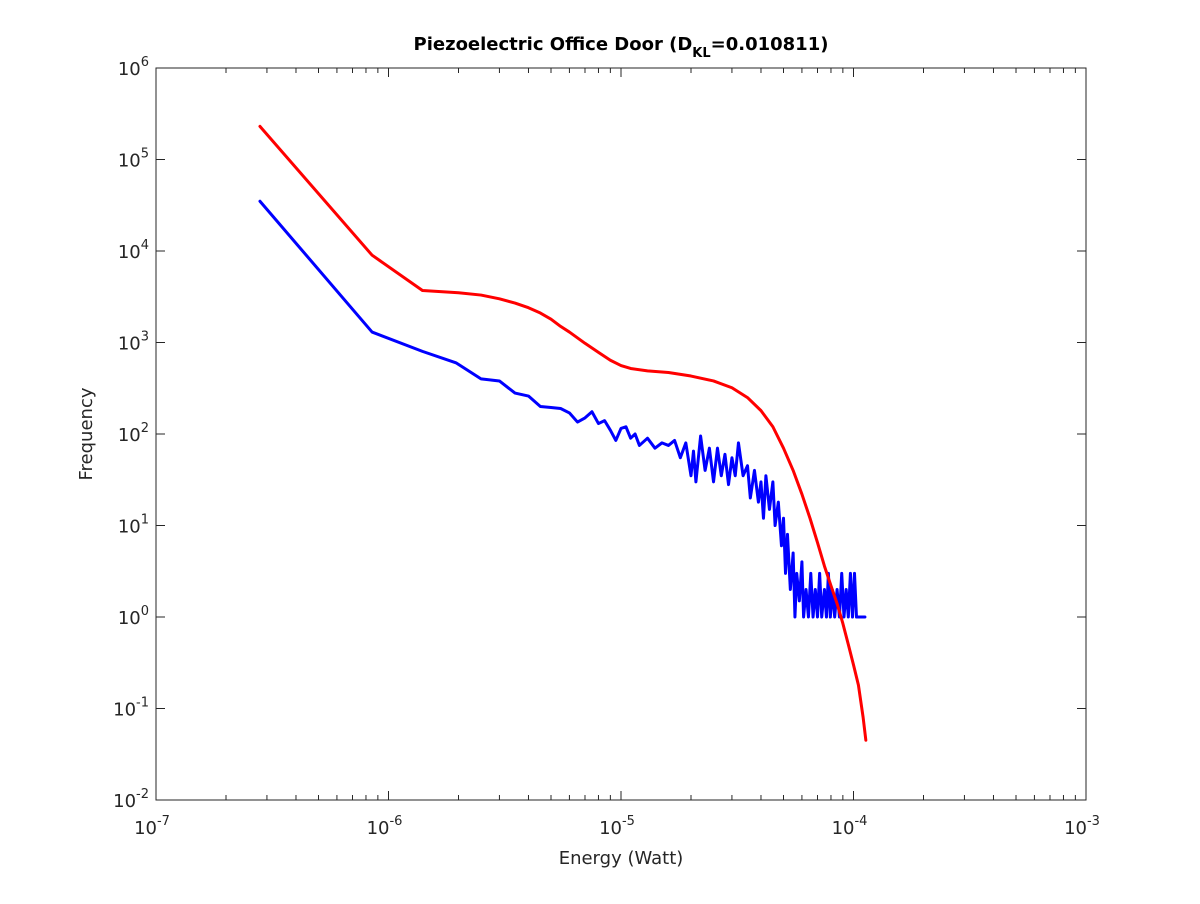 This screenshot has height=904, width=1200. I want to click on y-tick-label: 10⁰, so click(133, 616).